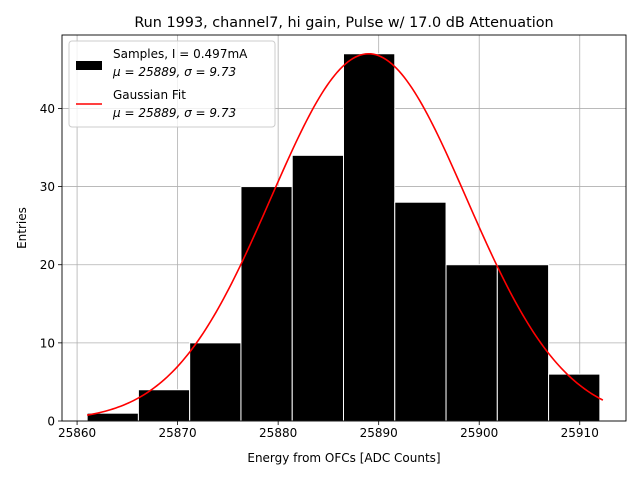  I want to click on y-axis-label: Entries, so click(22, 228).